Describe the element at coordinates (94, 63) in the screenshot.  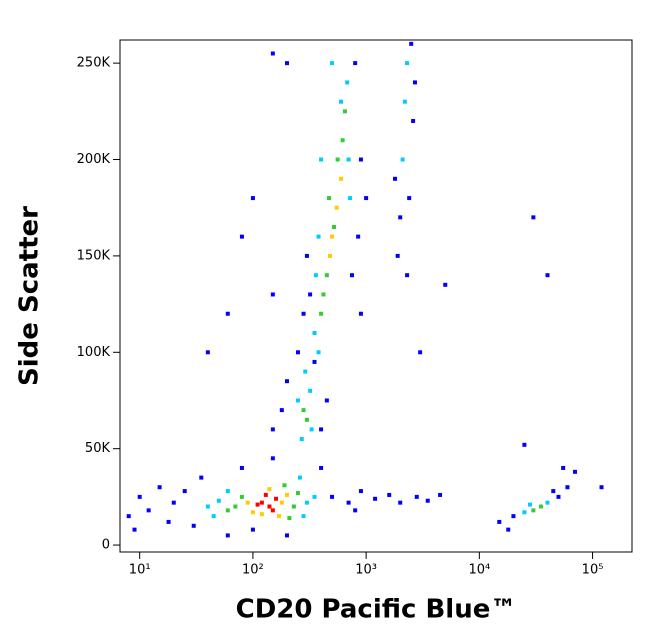
I see `y-tick-label: 250K` at that location.